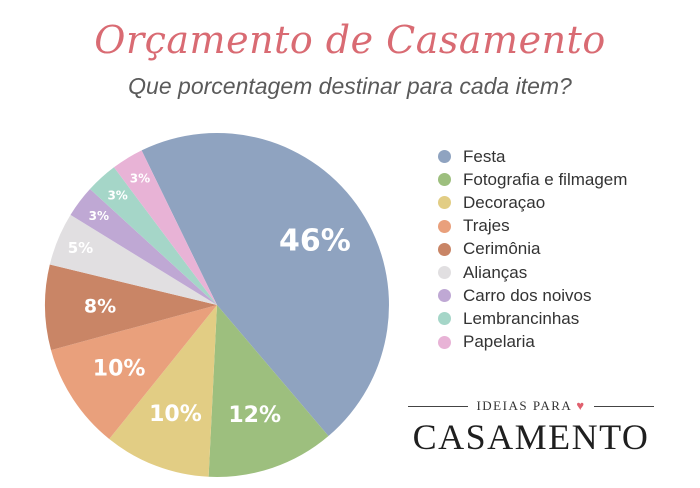 This screenshot has height=488, width=700. What do you see at coordinates (484, 156) in the screenshot?
I see `legend-label-0: Festa` at bounding box center [484, 156].